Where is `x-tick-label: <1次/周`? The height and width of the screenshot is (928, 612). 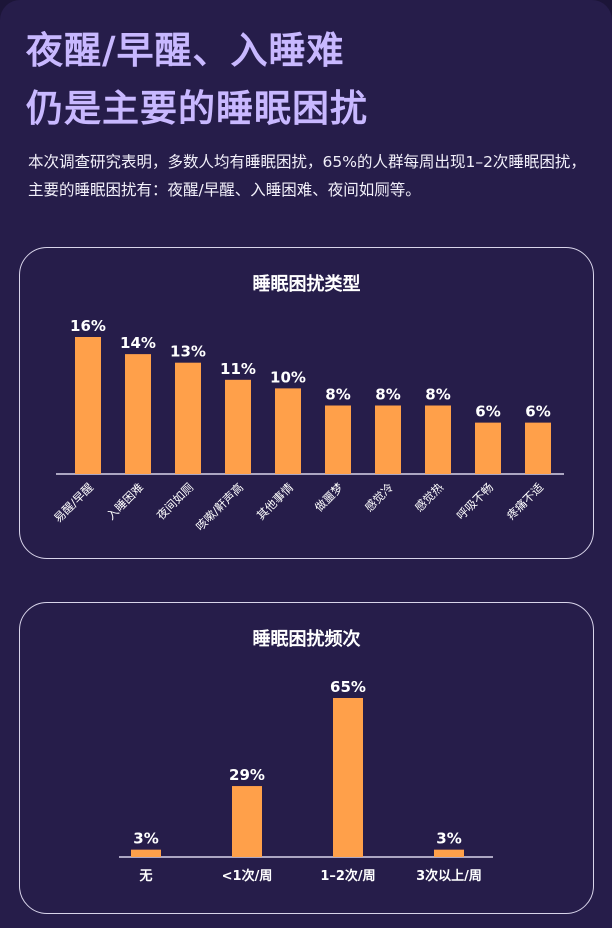
x-tick-label: <1次/周 is located at coordinates (247, 876).